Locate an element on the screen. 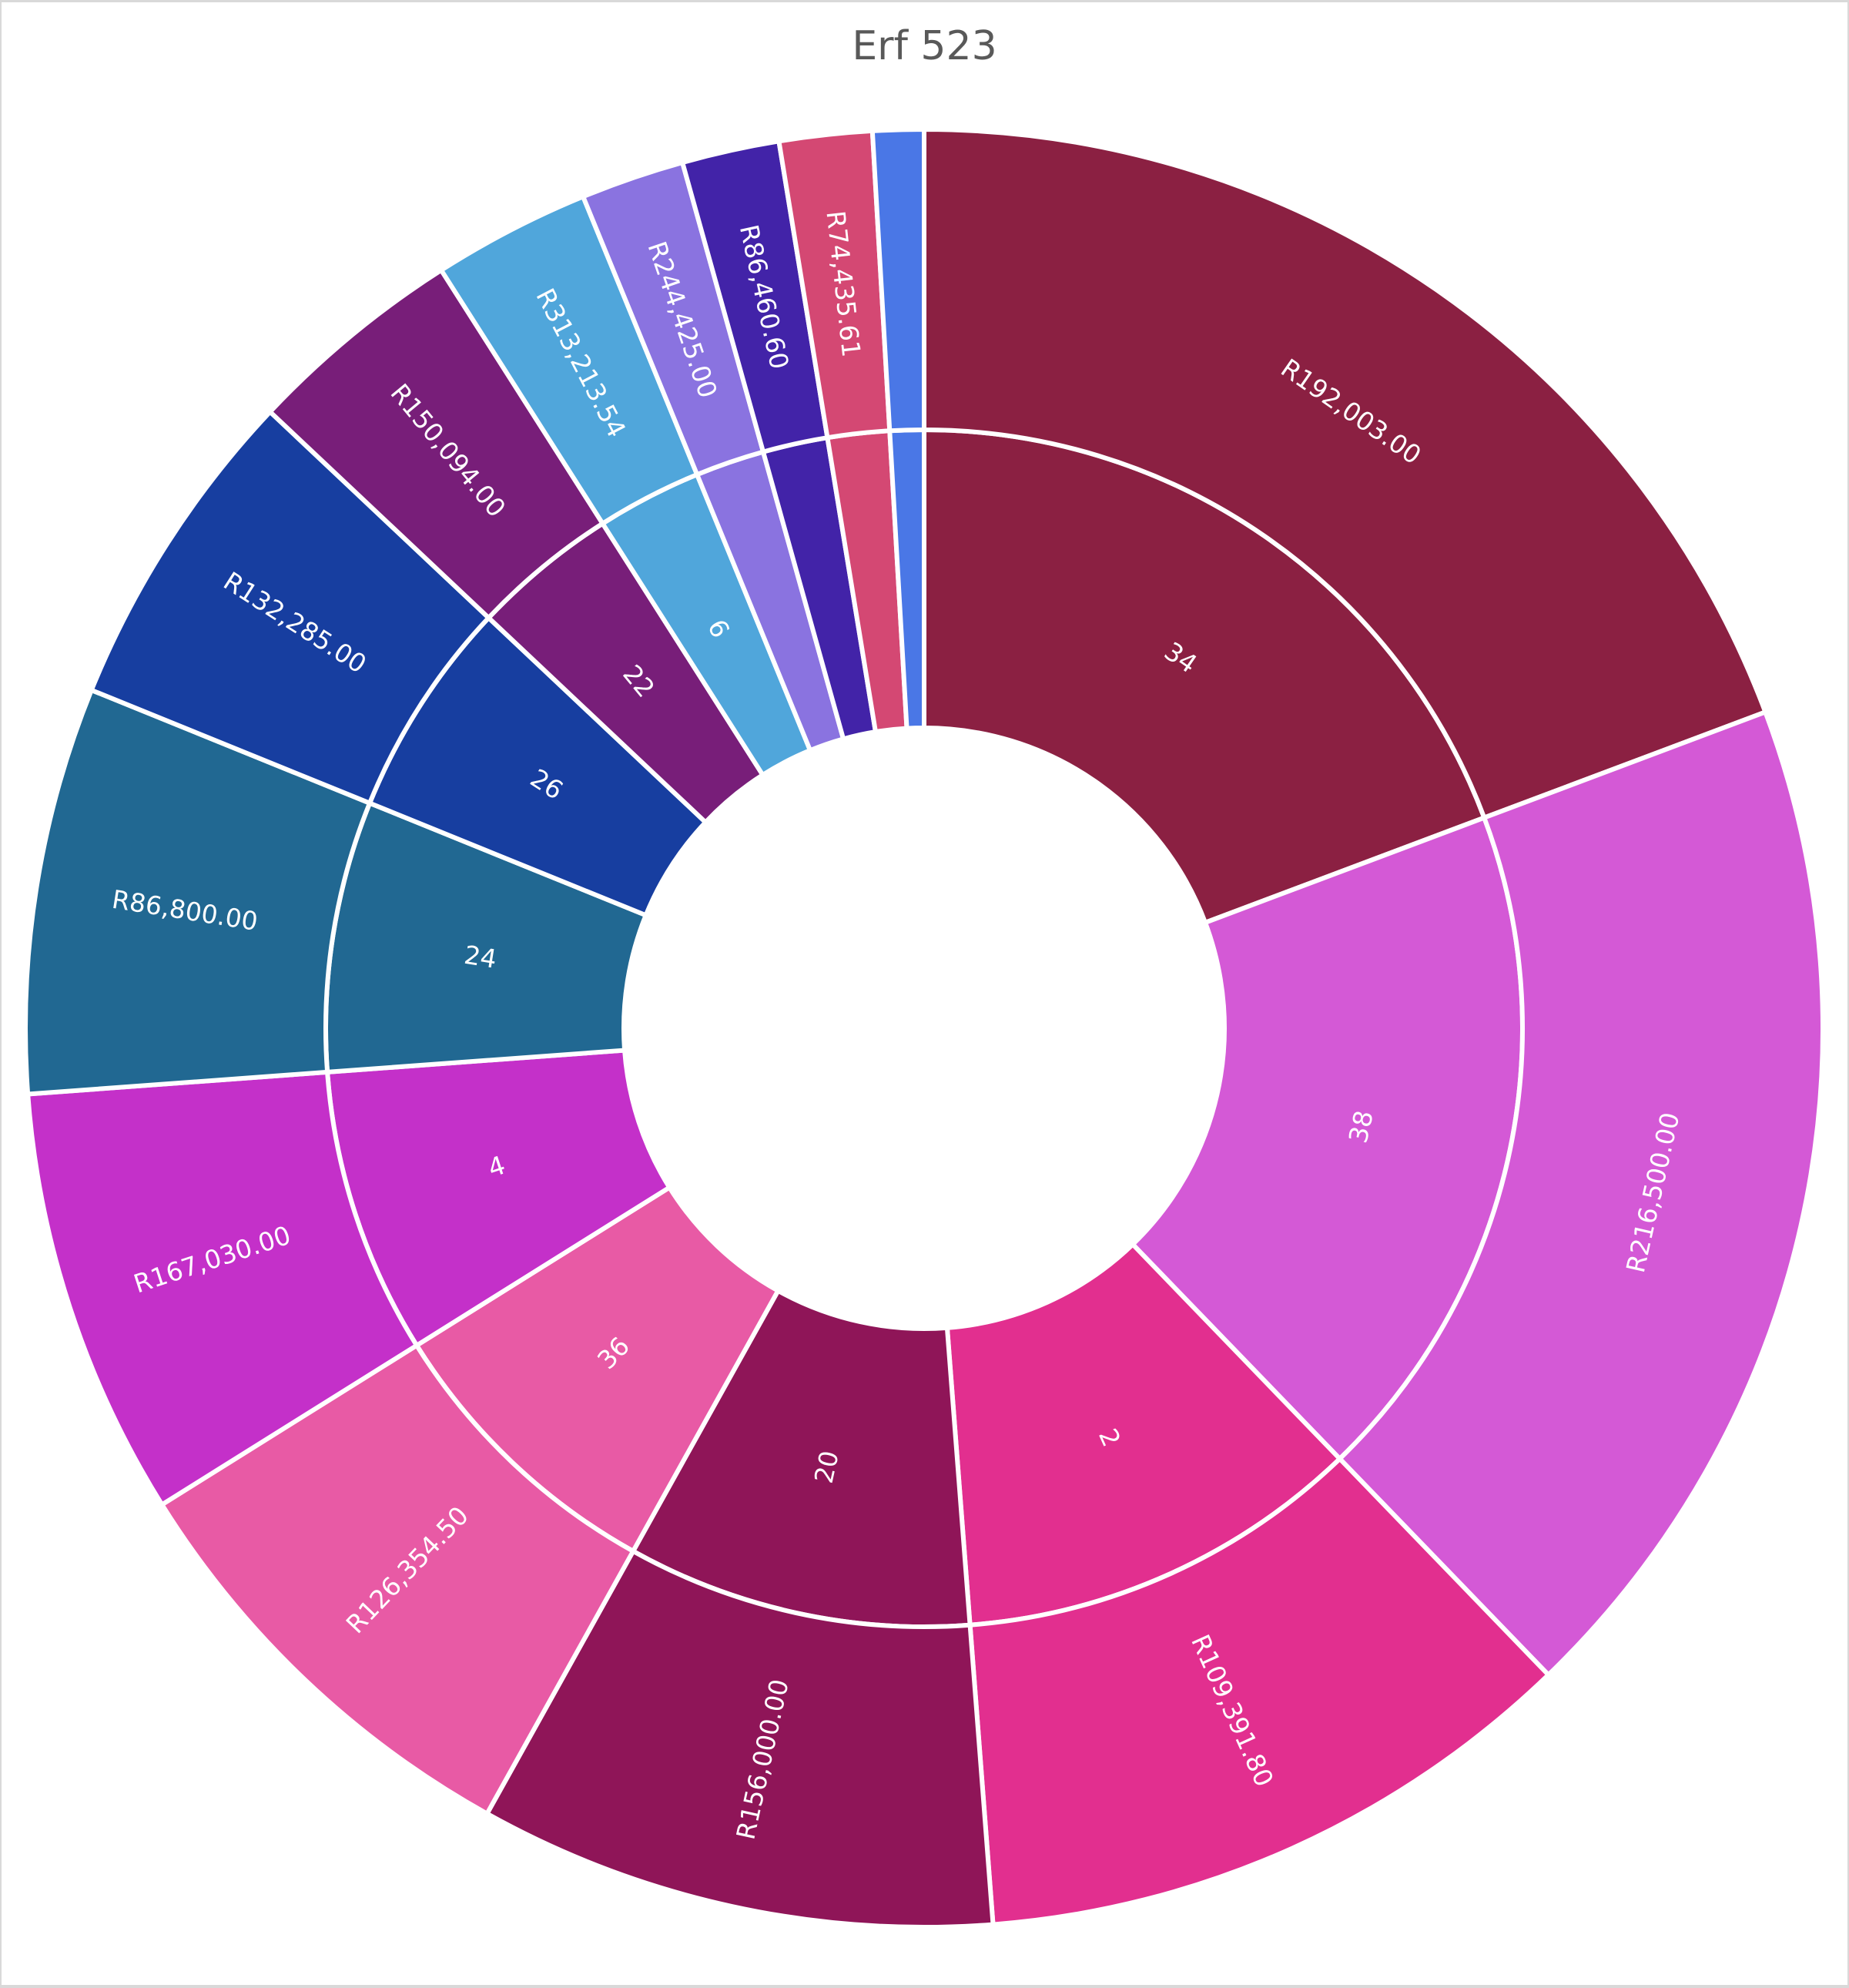  inner-segment-label: 38 is located at coordinates (1361, 1127).